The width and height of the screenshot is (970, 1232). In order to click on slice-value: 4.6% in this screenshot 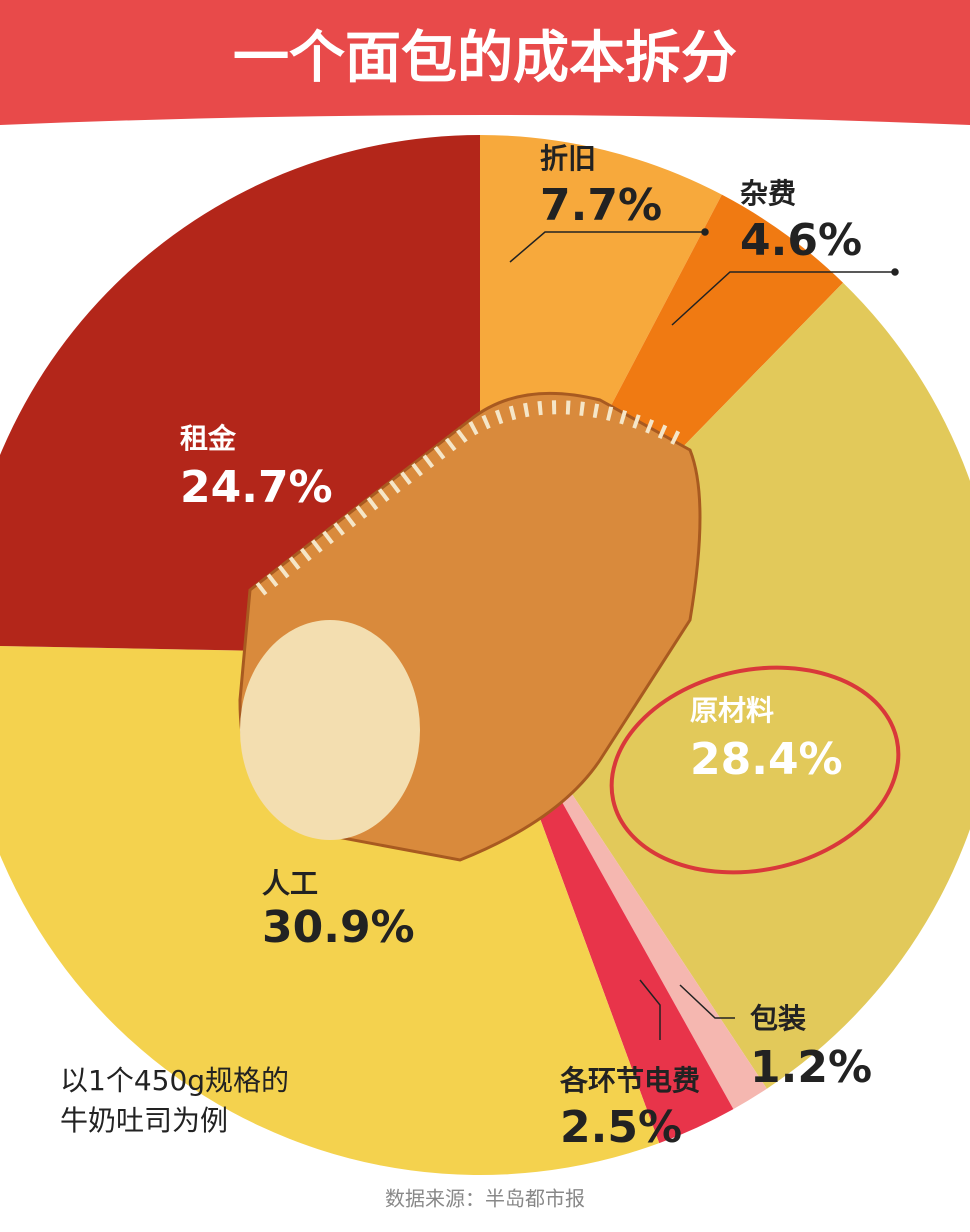, I will do `click(801, 240)`.